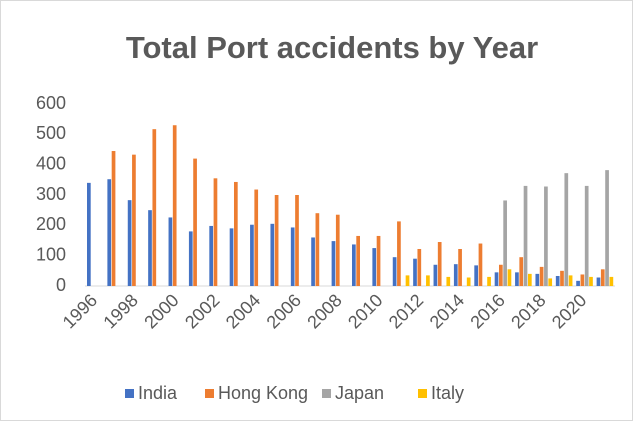  I want to click on y-tick-label: 500, so click(51, 133).